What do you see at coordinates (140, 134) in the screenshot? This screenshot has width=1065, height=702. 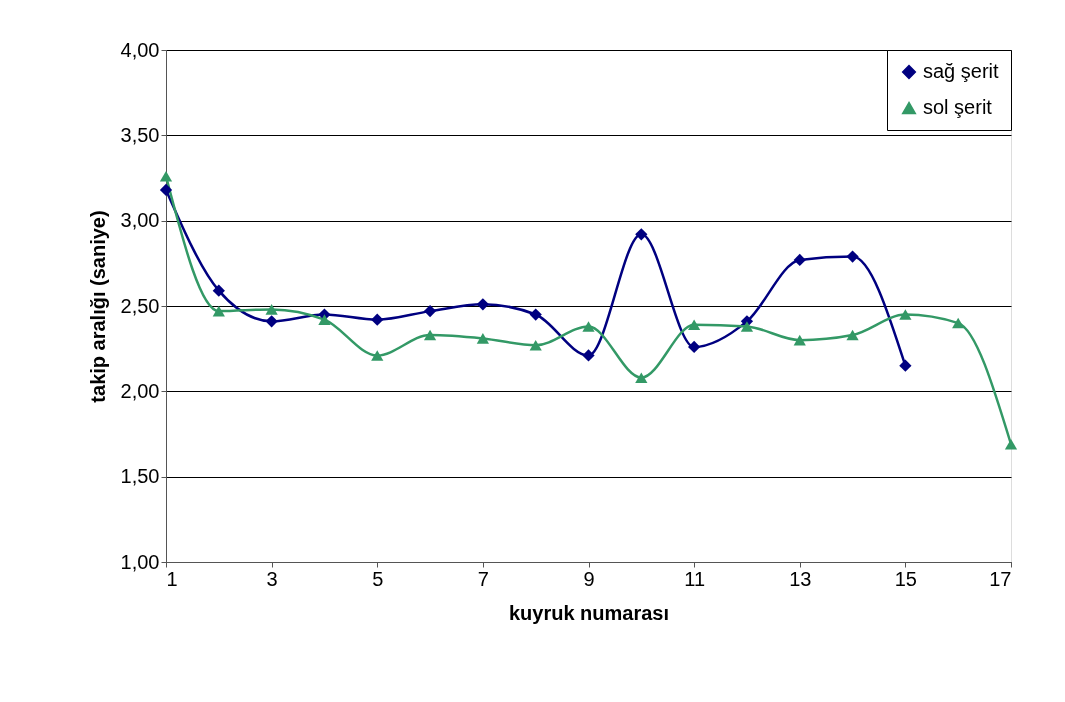 I see `y-tick-label: 3,50` at bounding box center [140, 134].